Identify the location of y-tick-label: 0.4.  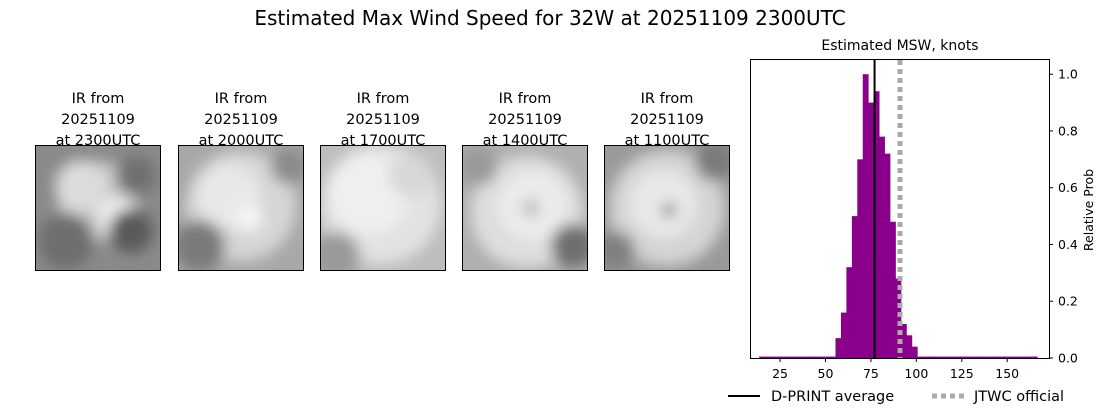
(1068, 244).